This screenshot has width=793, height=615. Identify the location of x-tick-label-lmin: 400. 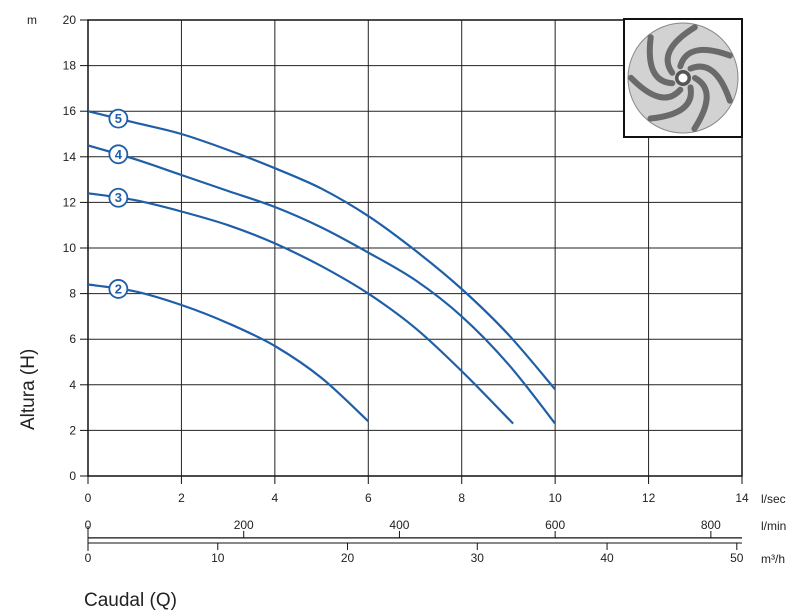
(399, 525).